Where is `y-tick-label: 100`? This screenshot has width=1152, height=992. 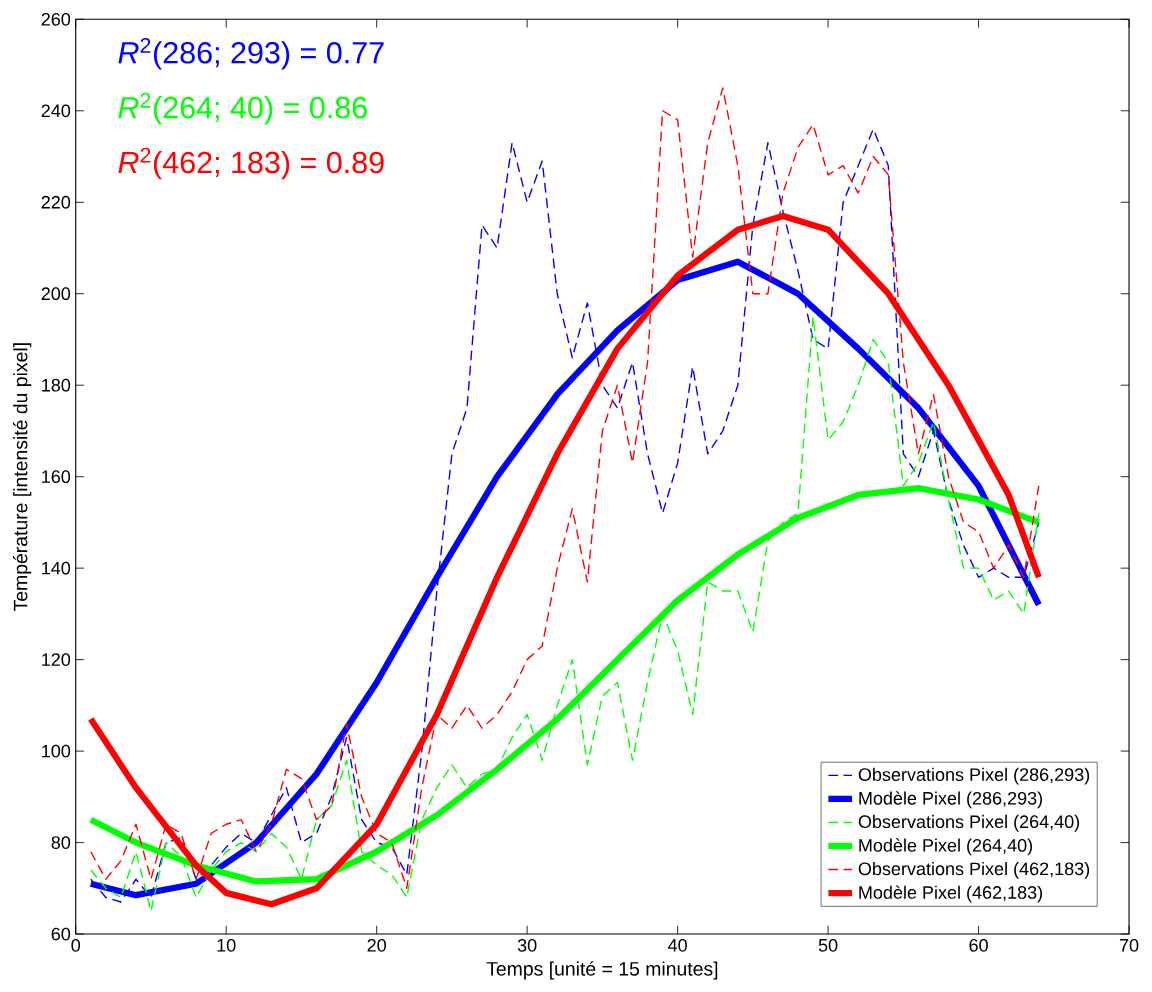 y-tick-label: 100 is located at coordinates (56, 751).